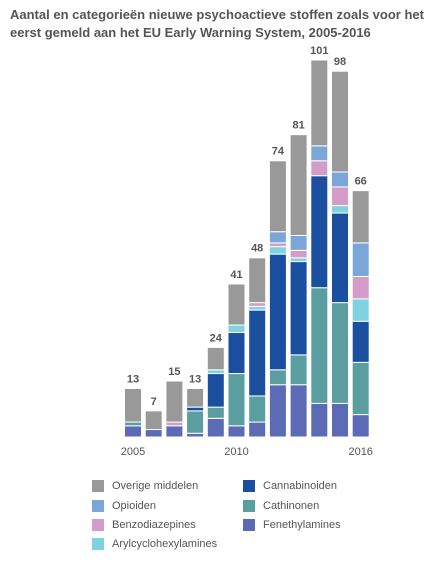  Describe the element at coordinates (300, 486) in the screenshot. I see `legend-label: Cannabinoiden` at that location.